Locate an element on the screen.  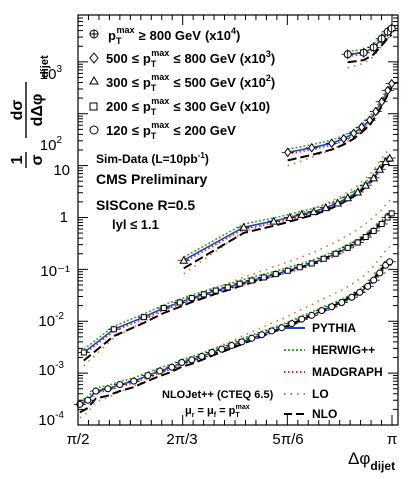
x-tick-label: π/2 is located at coordinates (78, 439).